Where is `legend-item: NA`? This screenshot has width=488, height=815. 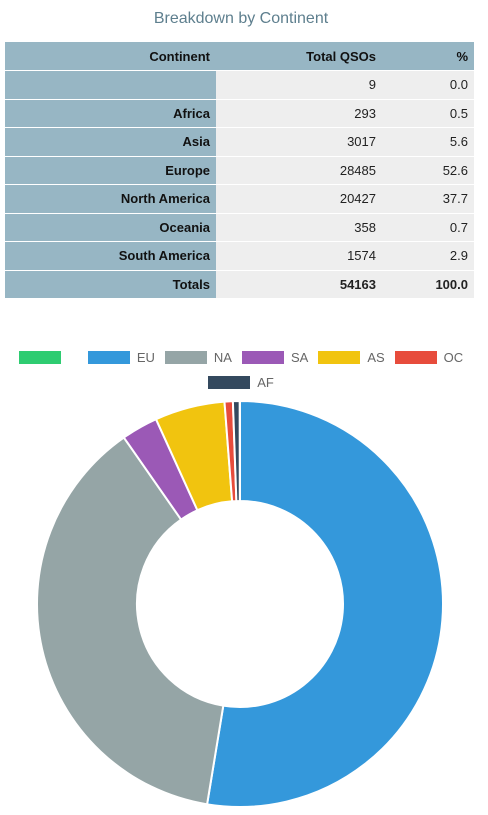 legend-item: NA is located at coordinates (198, 357).